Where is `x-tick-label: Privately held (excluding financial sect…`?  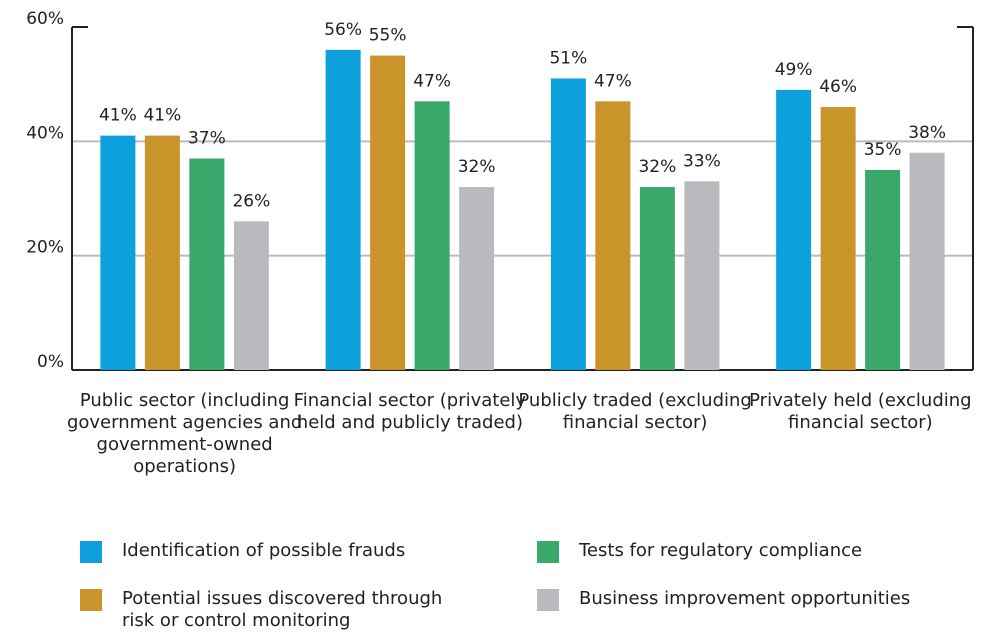 x-tick-label: Privately held (excluding financial sect… is located at coordinates (860, 411).